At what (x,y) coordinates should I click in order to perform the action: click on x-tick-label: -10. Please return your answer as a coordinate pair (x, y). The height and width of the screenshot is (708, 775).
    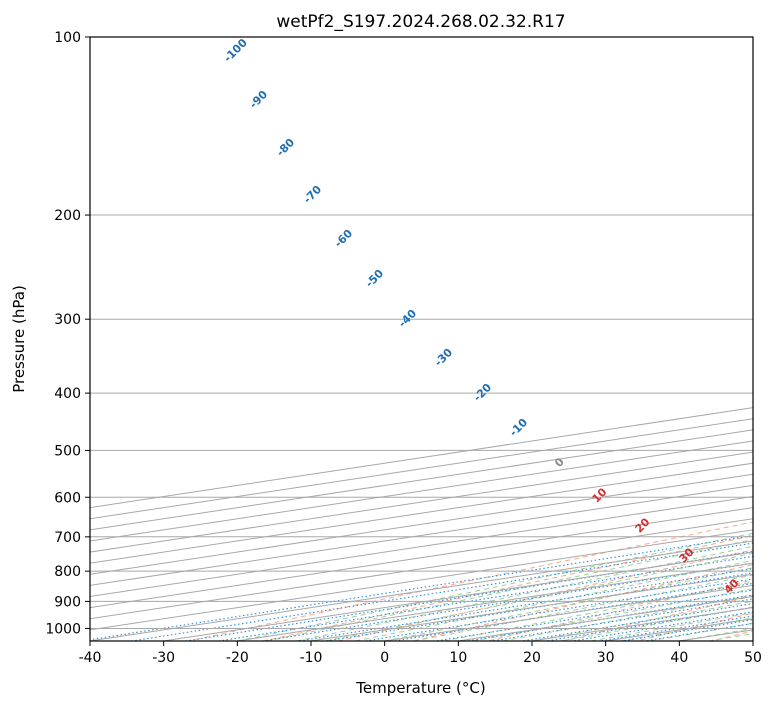
    Looking at the image, I should click on (311, 658).